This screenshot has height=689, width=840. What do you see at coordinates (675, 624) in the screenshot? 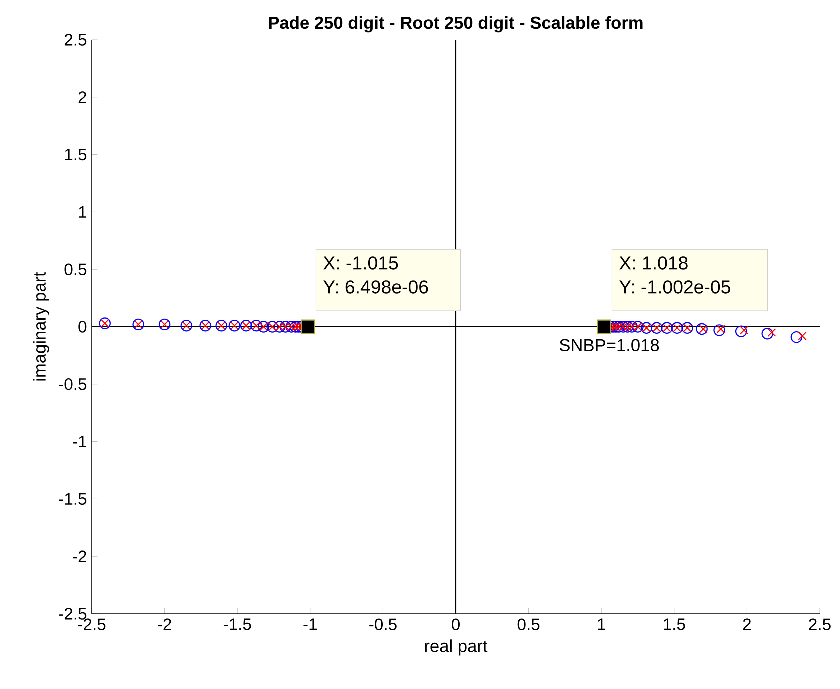
I see `x-tick-label: 1.5` at bounding box center [675, 624].